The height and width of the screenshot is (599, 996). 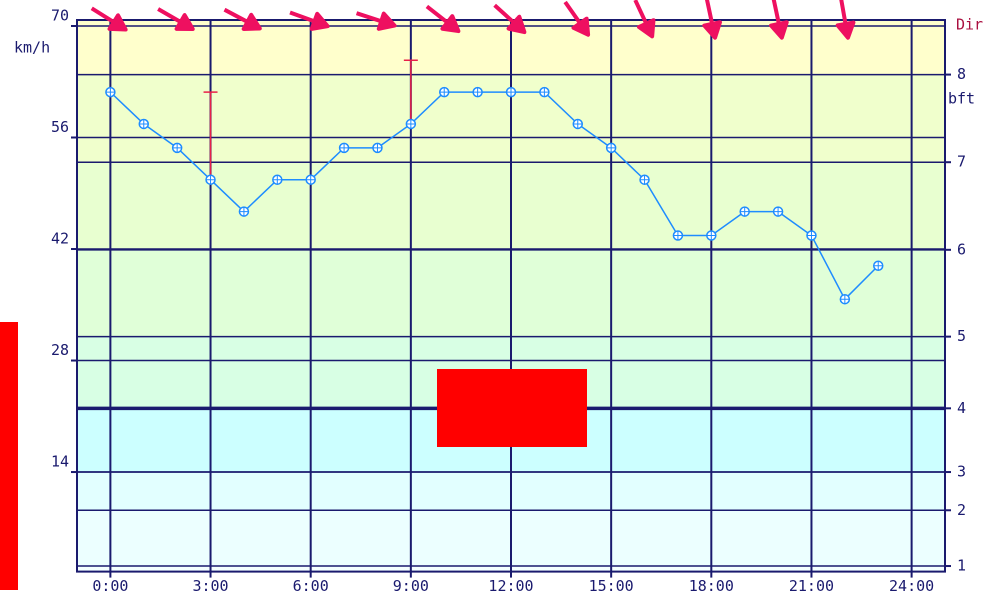 What do you see at coordinates (961, 336) in the screenshot?
I see `y2-tick-label: 5` at bounding box center [961, 336].